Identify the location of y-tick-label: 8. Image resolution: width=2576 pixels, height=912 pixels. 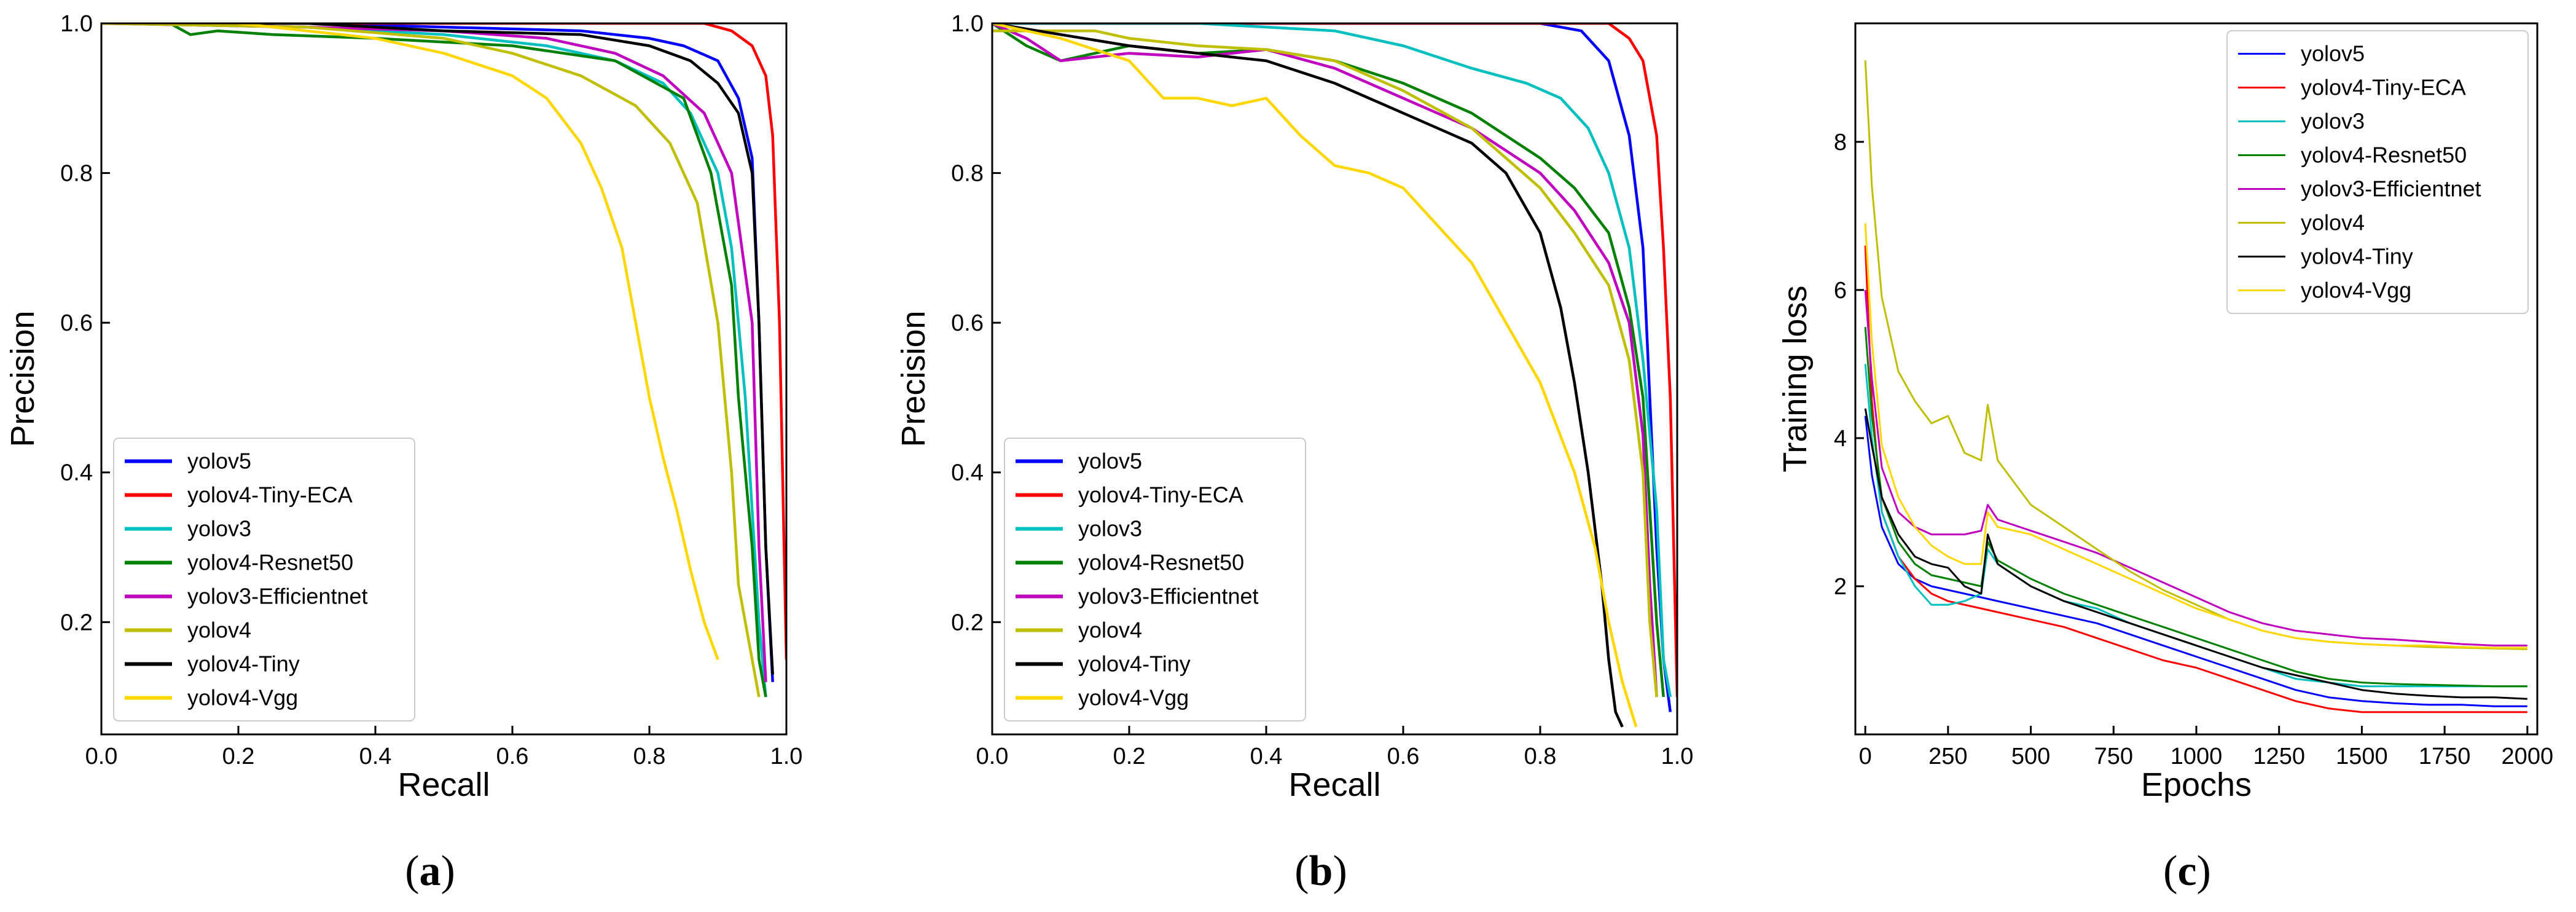
(1841, 142).